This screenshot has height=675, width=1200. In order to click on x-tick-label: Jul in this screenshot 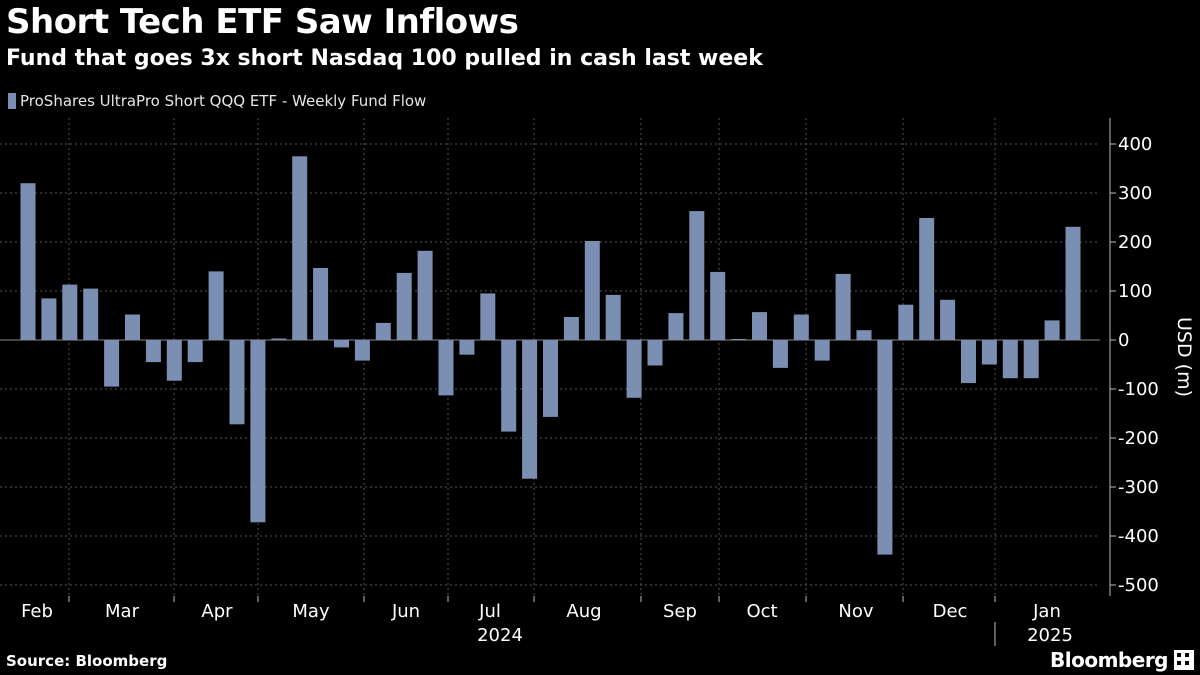, I will do `click(489, 611)`.